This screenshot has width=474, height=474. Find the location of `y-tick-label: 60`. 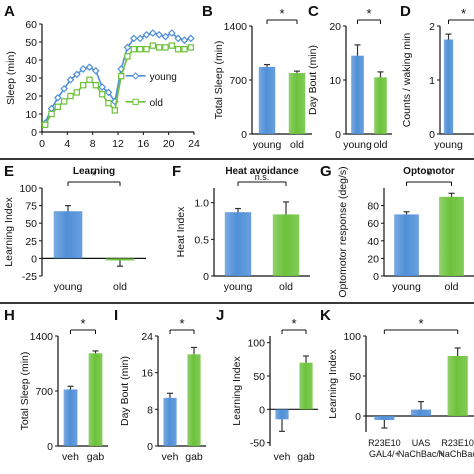

y-tick-label: 60 is located at coordinates (373, 224).